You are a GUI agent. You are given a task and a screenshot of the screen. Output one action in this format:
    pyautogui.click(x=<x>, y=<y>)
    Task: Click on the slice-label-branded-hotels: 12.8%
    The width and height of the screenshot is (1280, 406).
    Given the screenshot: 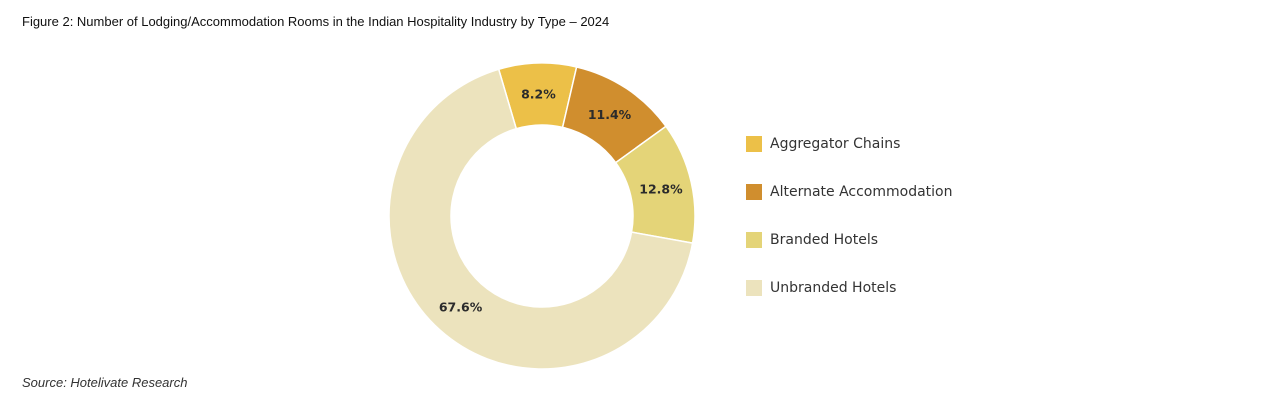 What is the action you would take?
    pyautogui.click(x=661, y=188)
    